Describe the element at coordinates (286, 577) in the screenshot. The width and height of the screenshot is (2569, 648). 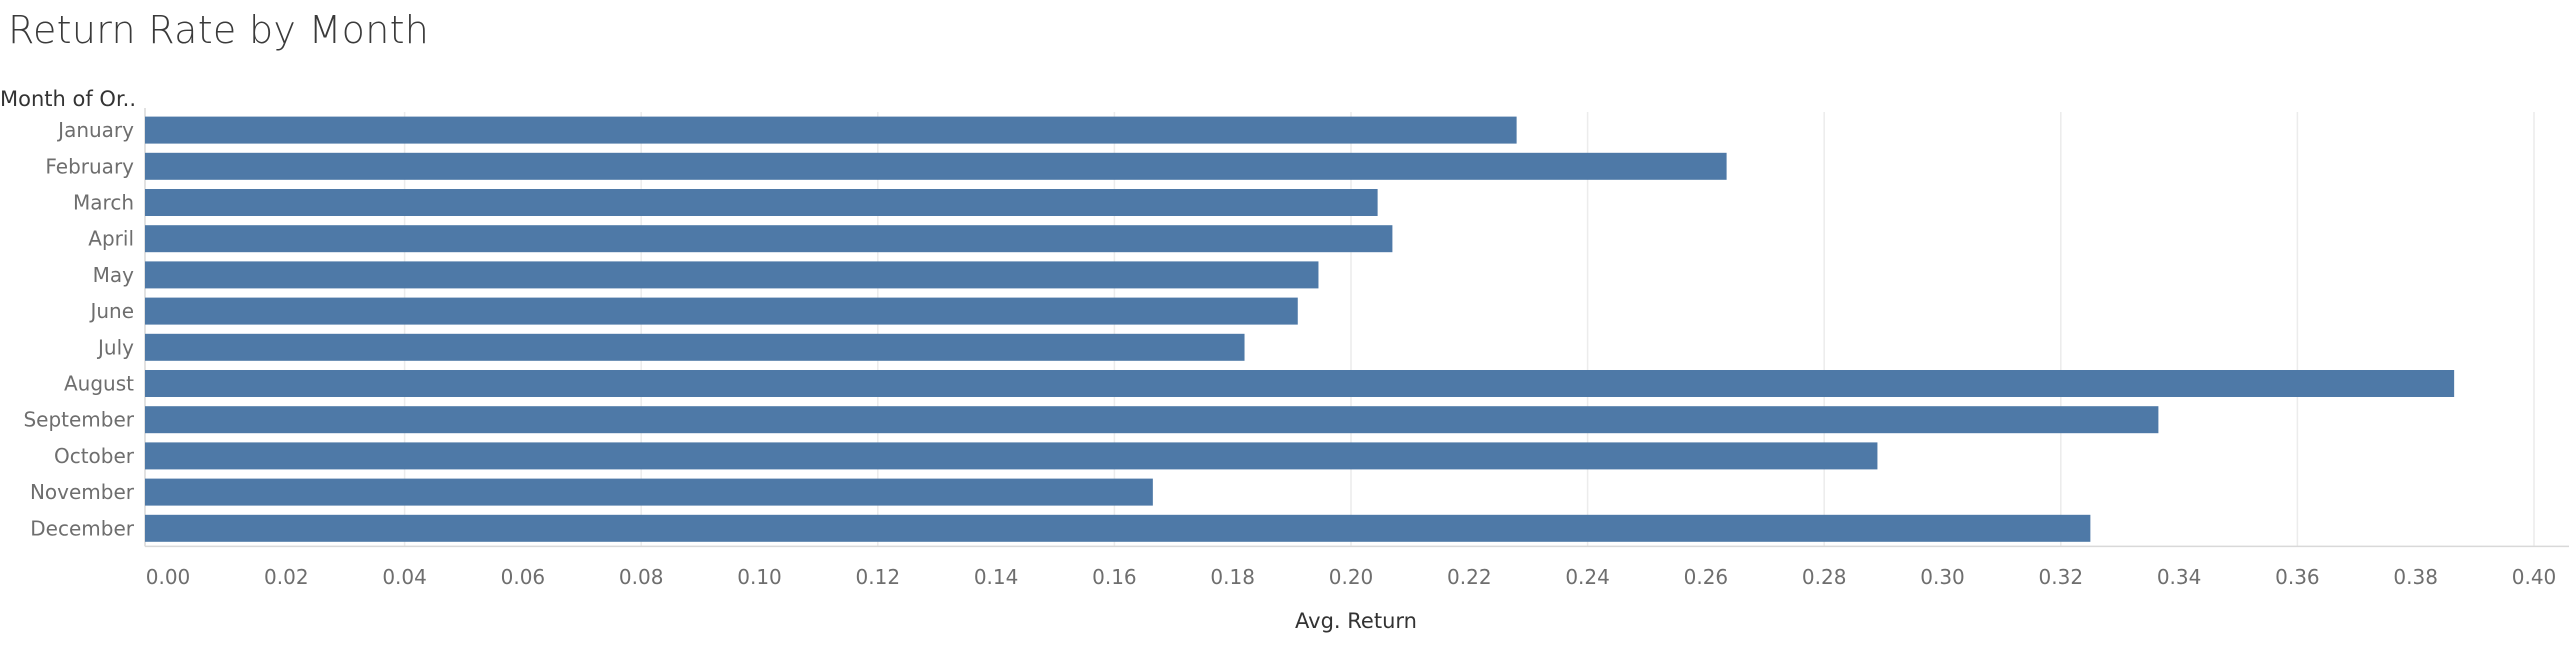
I see `x-tick-label: 0.02` at that location.